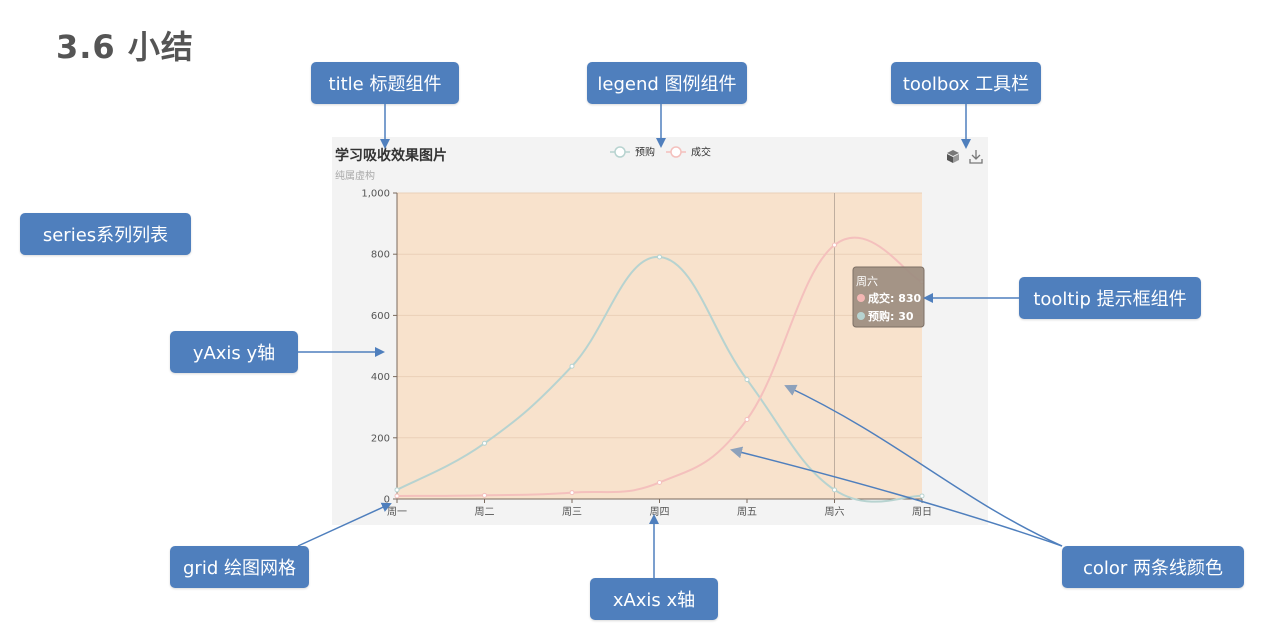 This screenshot has width=1280, height=642. Describe the element at coordinates (667, 83) in the screenshot. I see `legend-callout: legend 图例组件` at that location.